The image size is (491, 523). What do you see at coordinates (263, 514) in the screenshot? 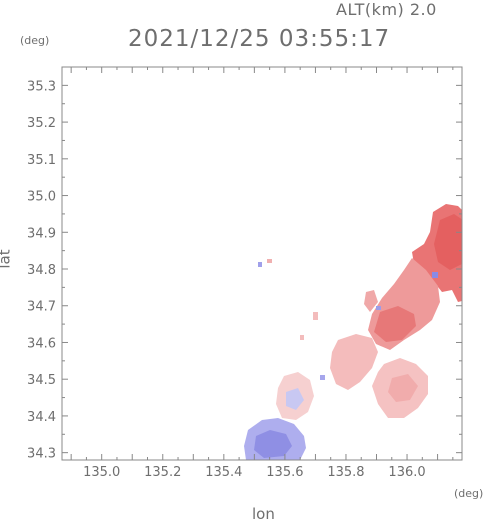
I see `x-axis-label: lon` at bounding box center [263, 514].